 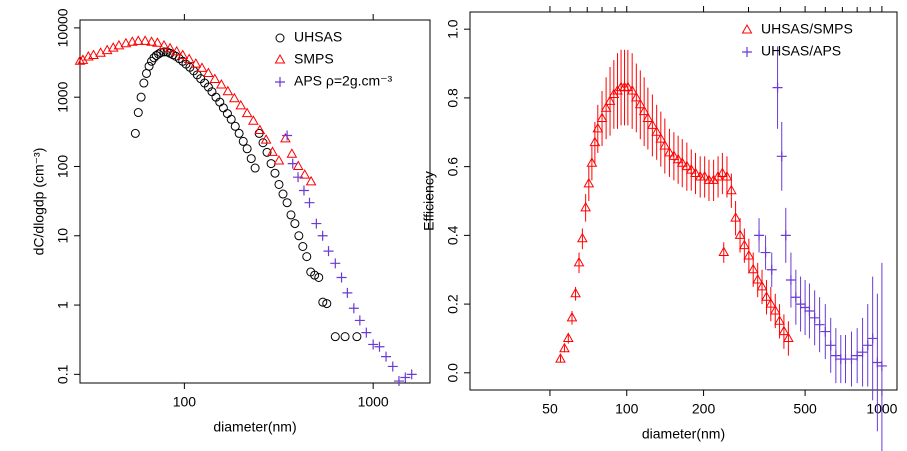 What do you see at coordinates (373, 402) in the screenshot?
I see `x-tick-label: 1000` at bounding box center [373, 402].